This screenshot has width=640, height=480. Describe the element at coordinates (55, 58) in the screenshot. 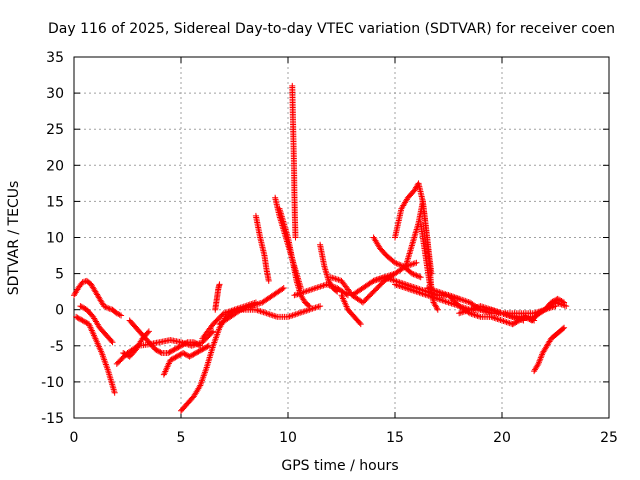

I see `y-tick-label: 35` at that location.